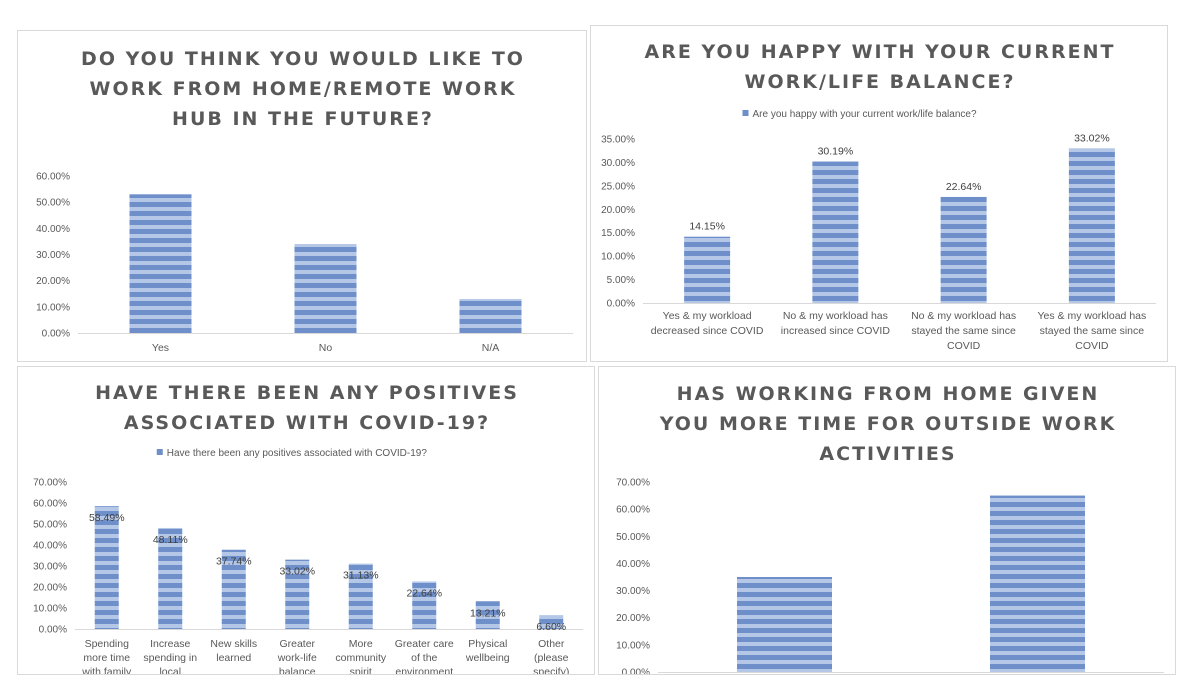 Image resolution: width=1200 pixels, height=675 pixels. What do you see at coordinates (106, 670) in the screenshot?
I see `category-label: with family` at bounding box center [106, 670].